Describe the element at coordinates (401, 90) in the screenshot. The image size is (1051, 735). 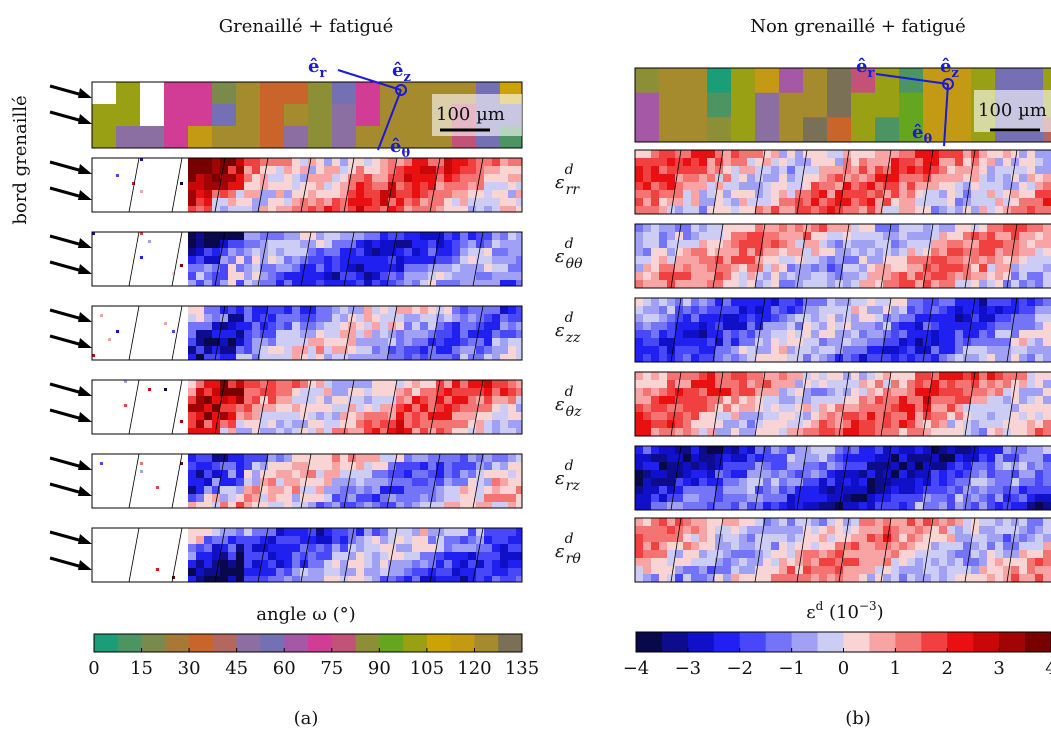
I see `axis-origin` at that location.